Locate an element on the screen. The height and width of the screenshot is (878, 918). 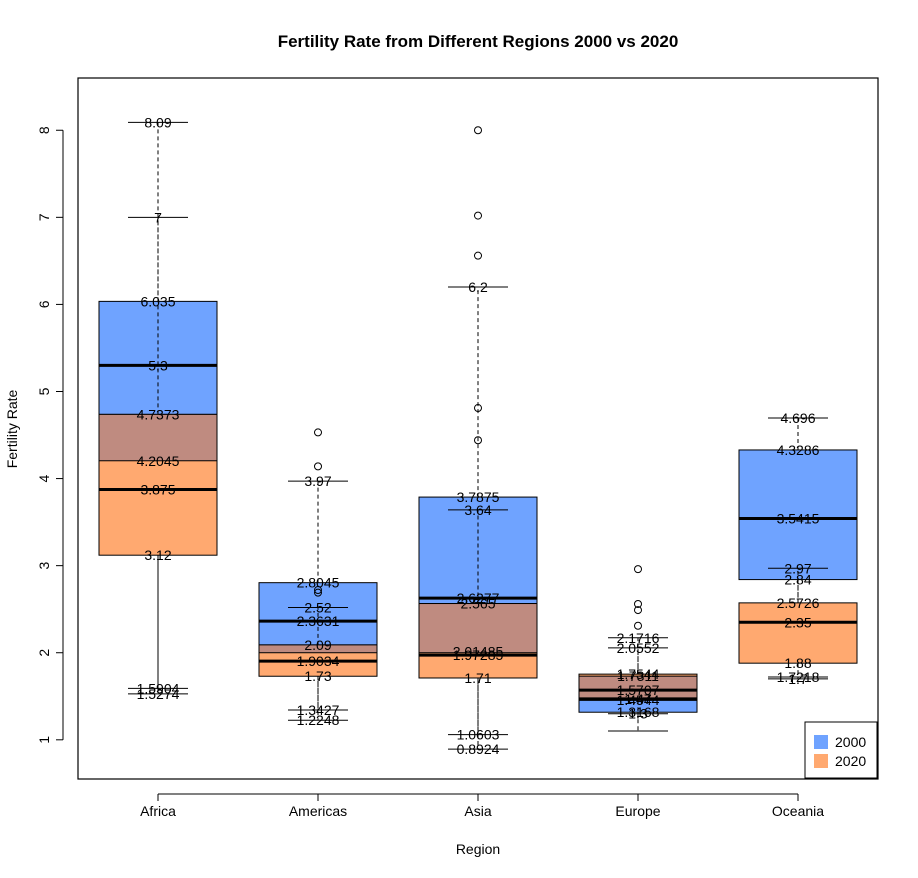
legend-swatch-2020 is located at coordinates (821, 761).